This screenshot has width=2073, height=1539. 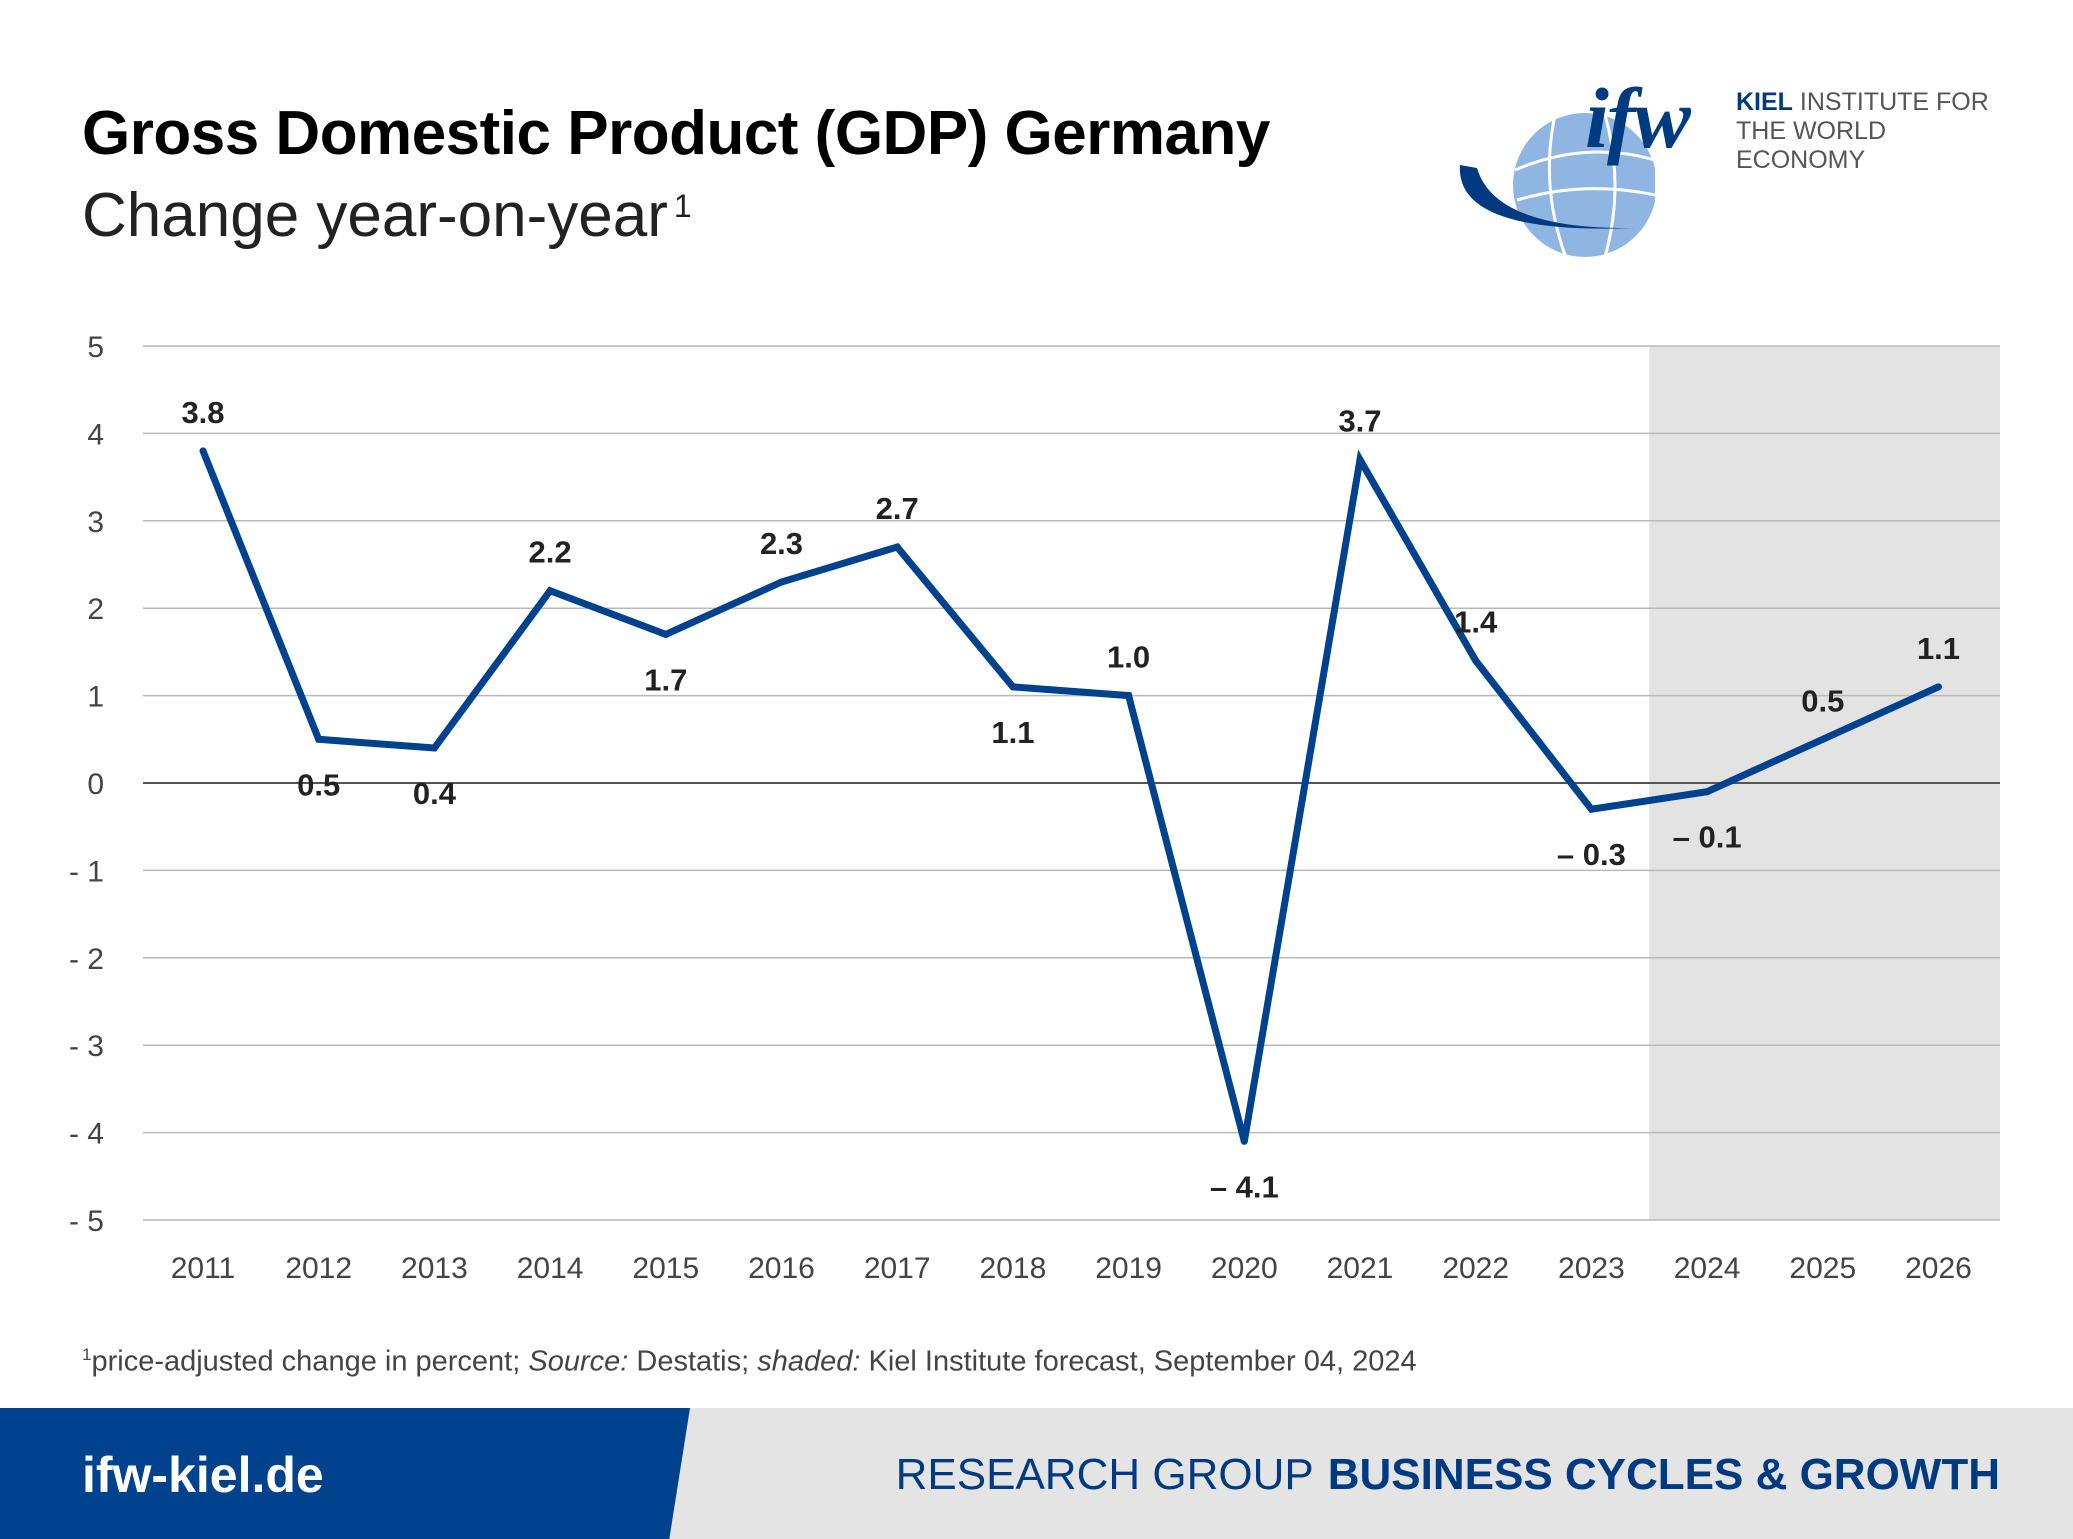 I want to click on x-tick-label: 2014, so click(x=550, y=1268).